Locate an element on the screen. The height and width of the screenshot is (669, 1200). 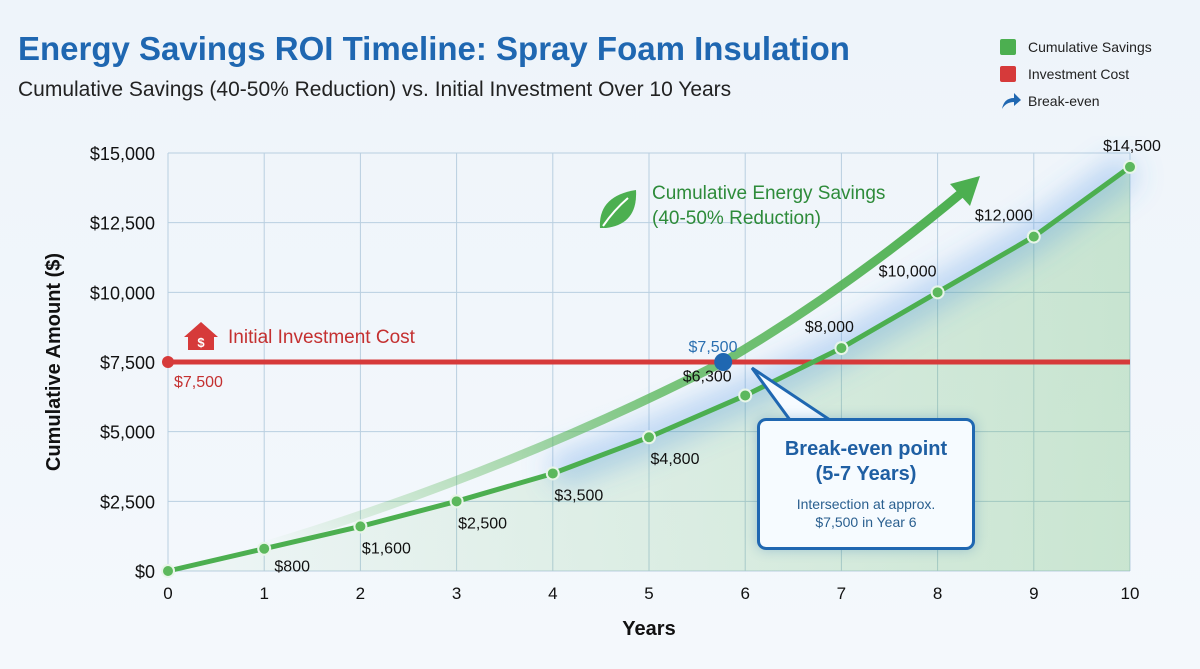
x-tick-label: 2 is located at coordinates (360, 593).